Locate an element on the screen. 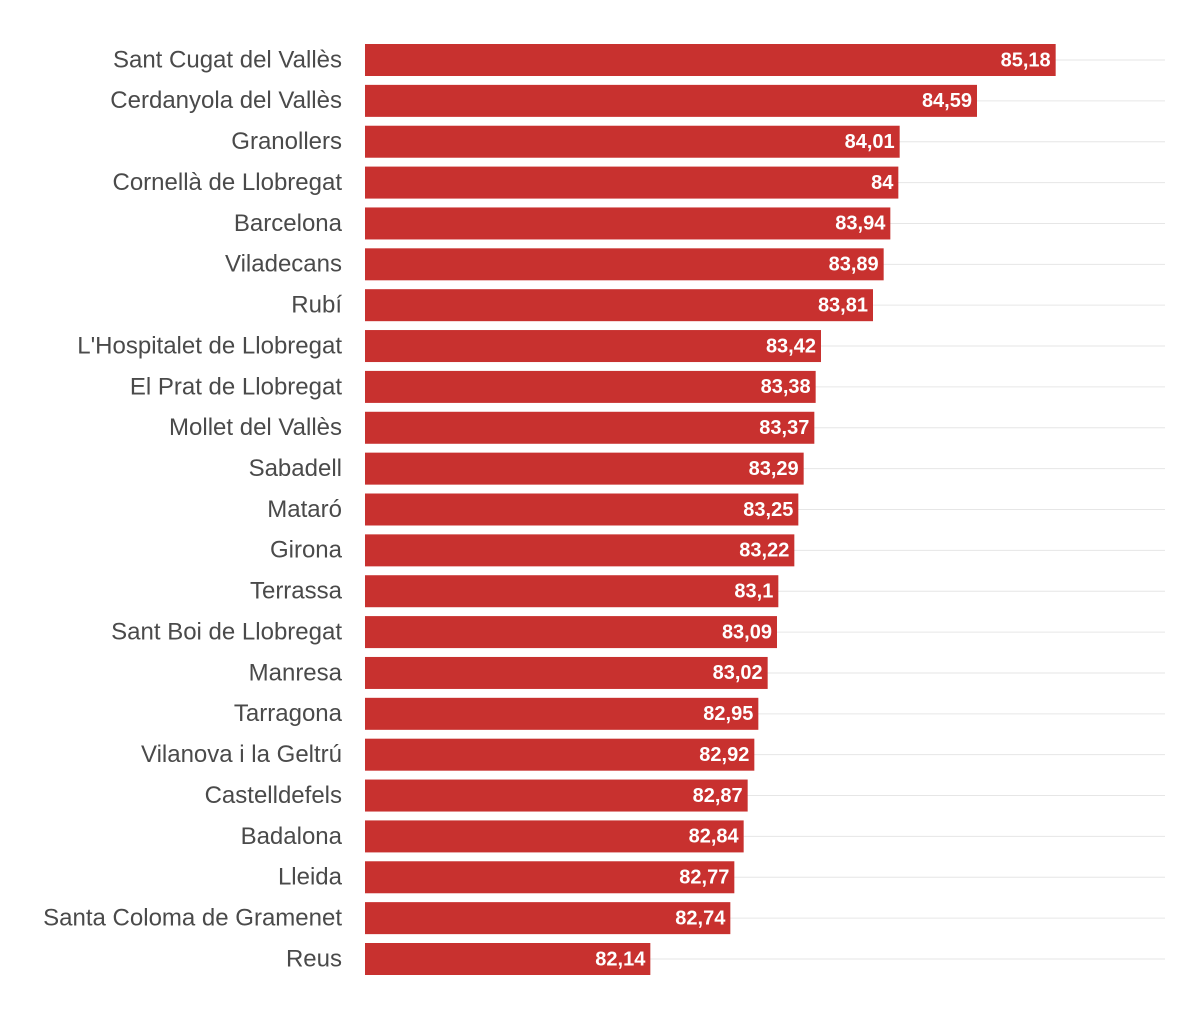  category-label: Manresa is located at coordinates (296, 672).